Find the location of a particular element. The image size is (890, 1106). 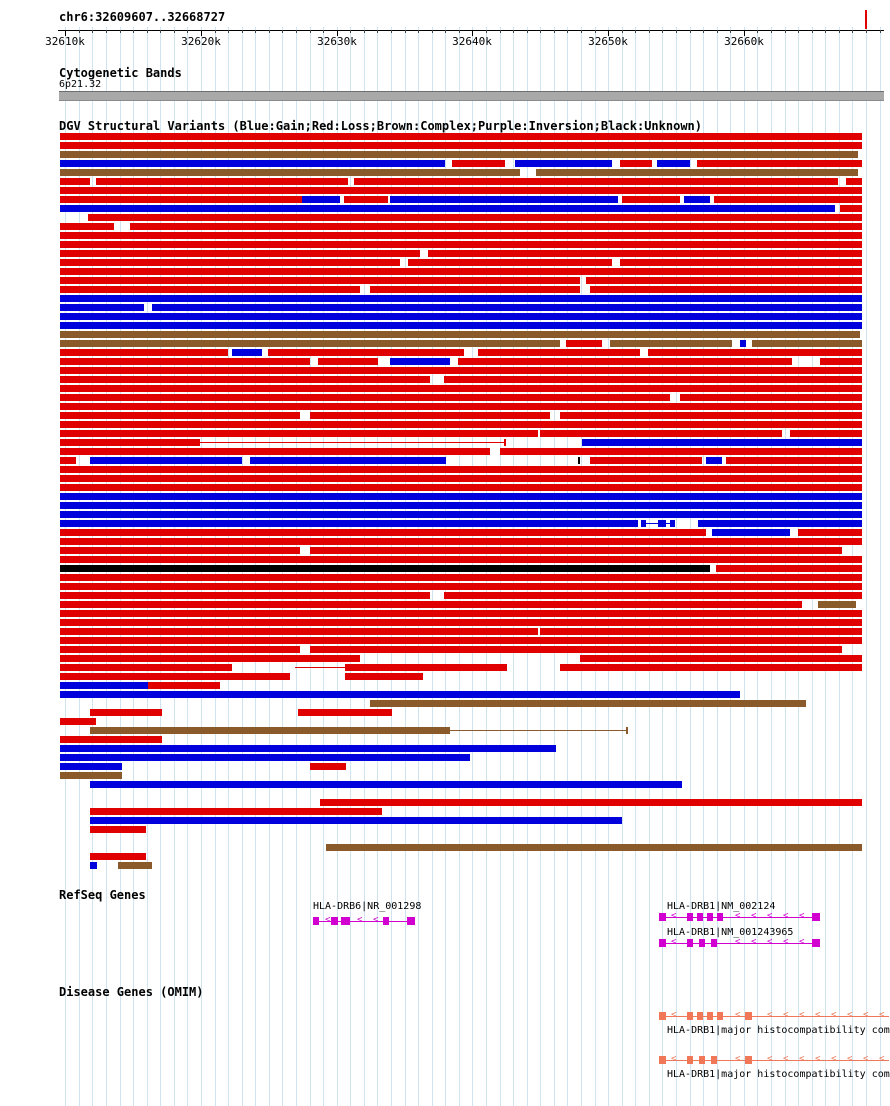

gene-intron-line is located at coordinates (775, 1060).